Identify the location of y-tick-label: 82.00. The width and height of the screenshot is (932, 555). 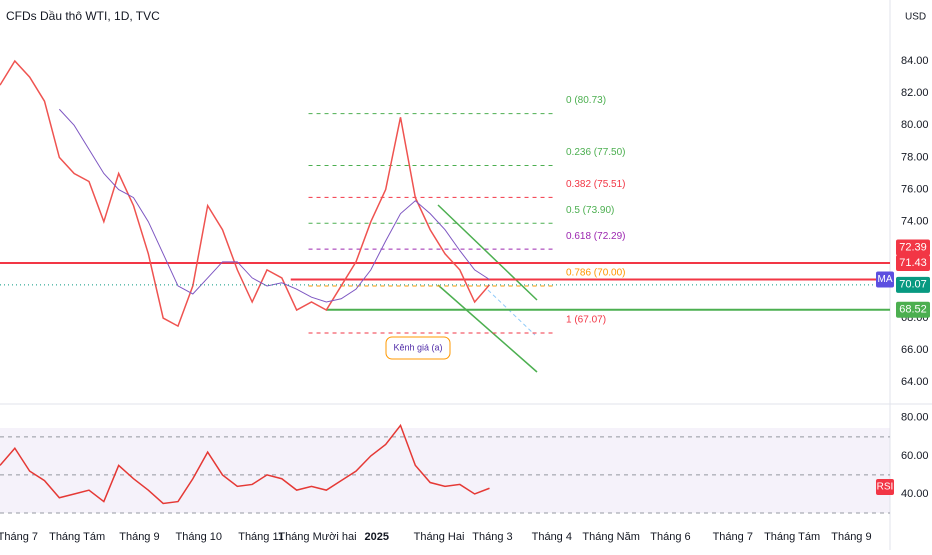
(915, 93).